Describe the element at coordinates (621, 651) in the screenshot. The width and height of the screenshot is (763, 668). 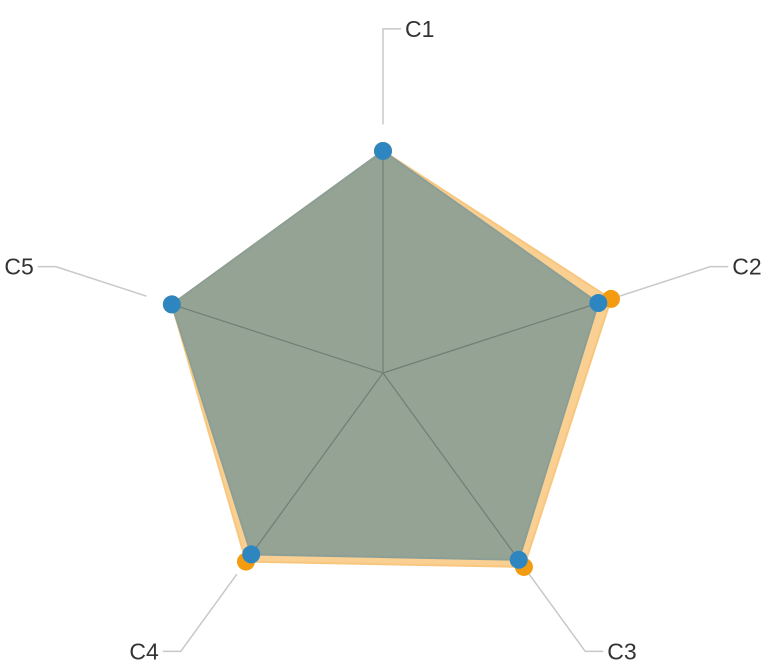
I see `axis-label-C3: C3` at that location.